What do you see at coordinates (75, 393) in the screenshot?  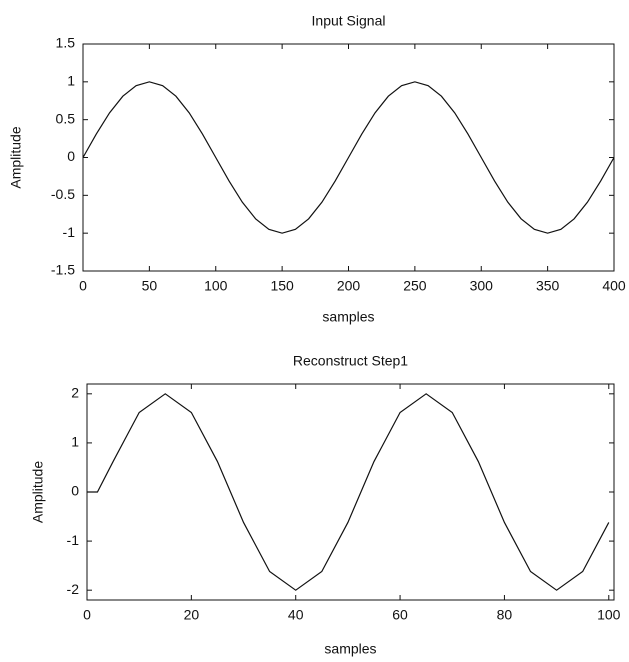 I see `y-tick-label: 2` at bounding box center [75, 393].